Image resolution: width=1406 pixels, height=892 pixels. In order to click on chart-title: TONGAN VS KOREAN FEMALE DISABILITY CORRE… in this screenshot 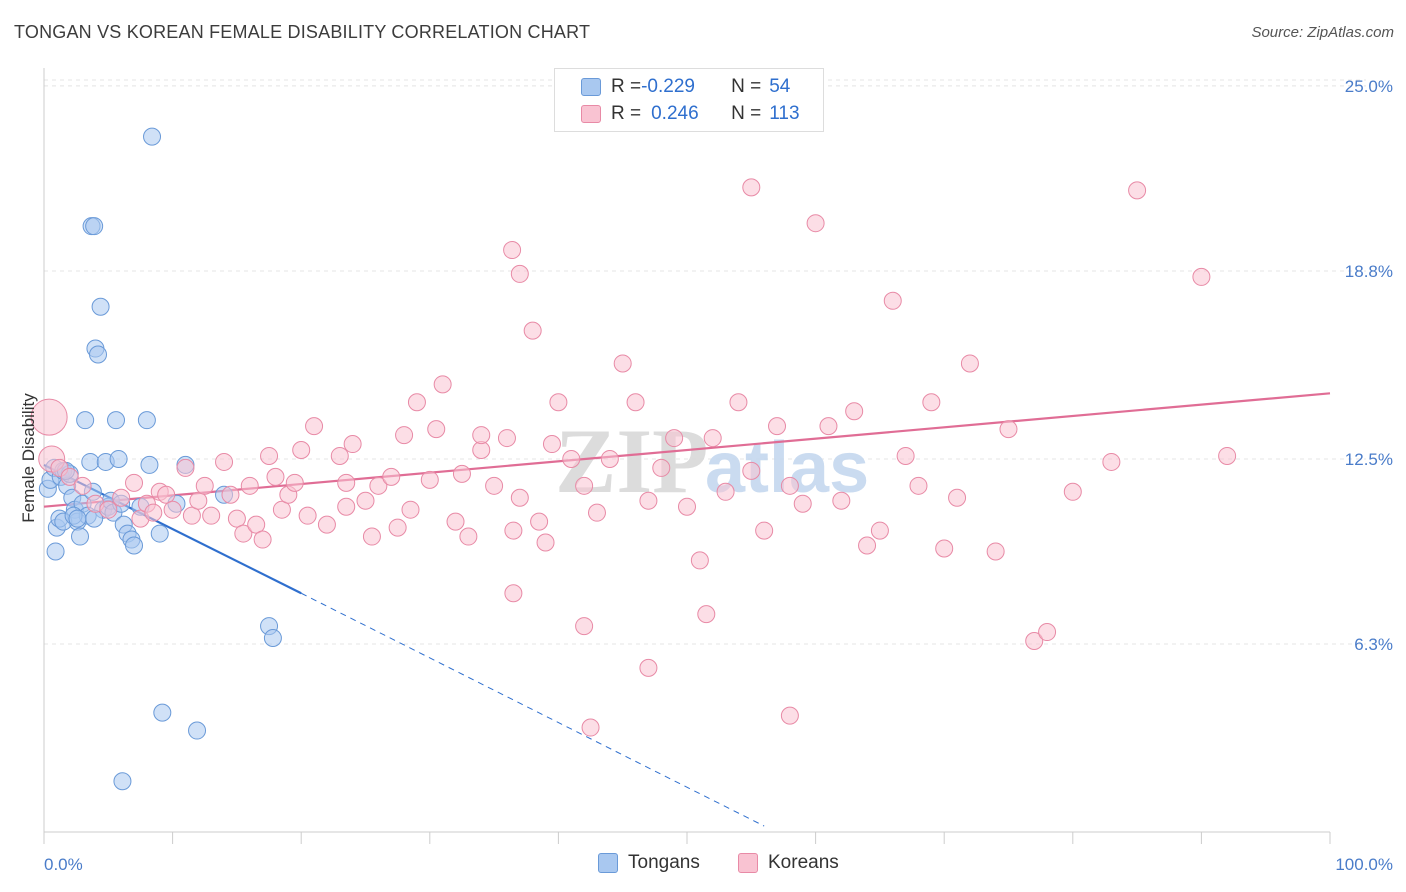, I will do `click(302, 32)`.